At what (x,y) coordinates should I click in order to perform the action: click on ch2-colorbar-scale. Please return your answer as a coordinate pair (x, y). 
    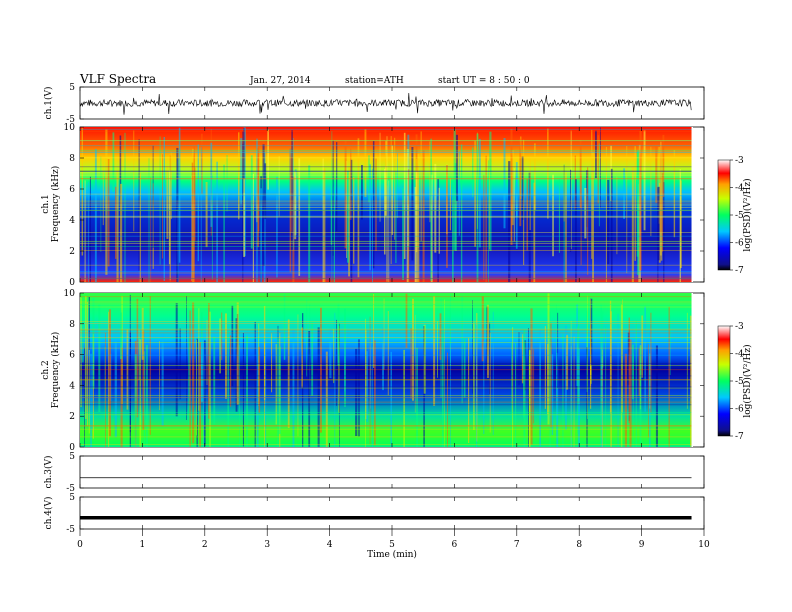
    Looking at the image, I should click on (724, 381).